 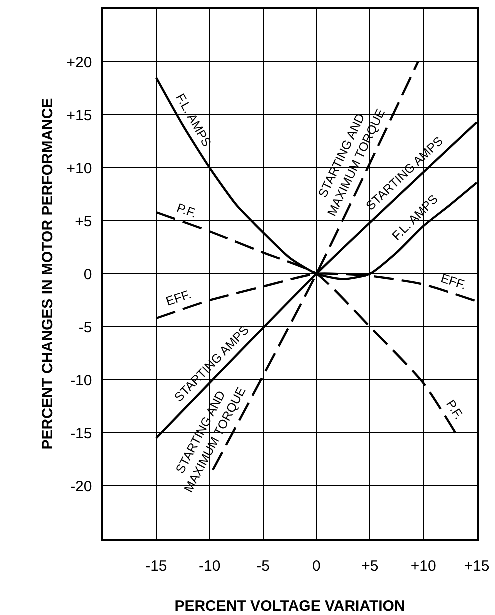 I want to click on y-tick-label: -5, so click(x=85, y=327).